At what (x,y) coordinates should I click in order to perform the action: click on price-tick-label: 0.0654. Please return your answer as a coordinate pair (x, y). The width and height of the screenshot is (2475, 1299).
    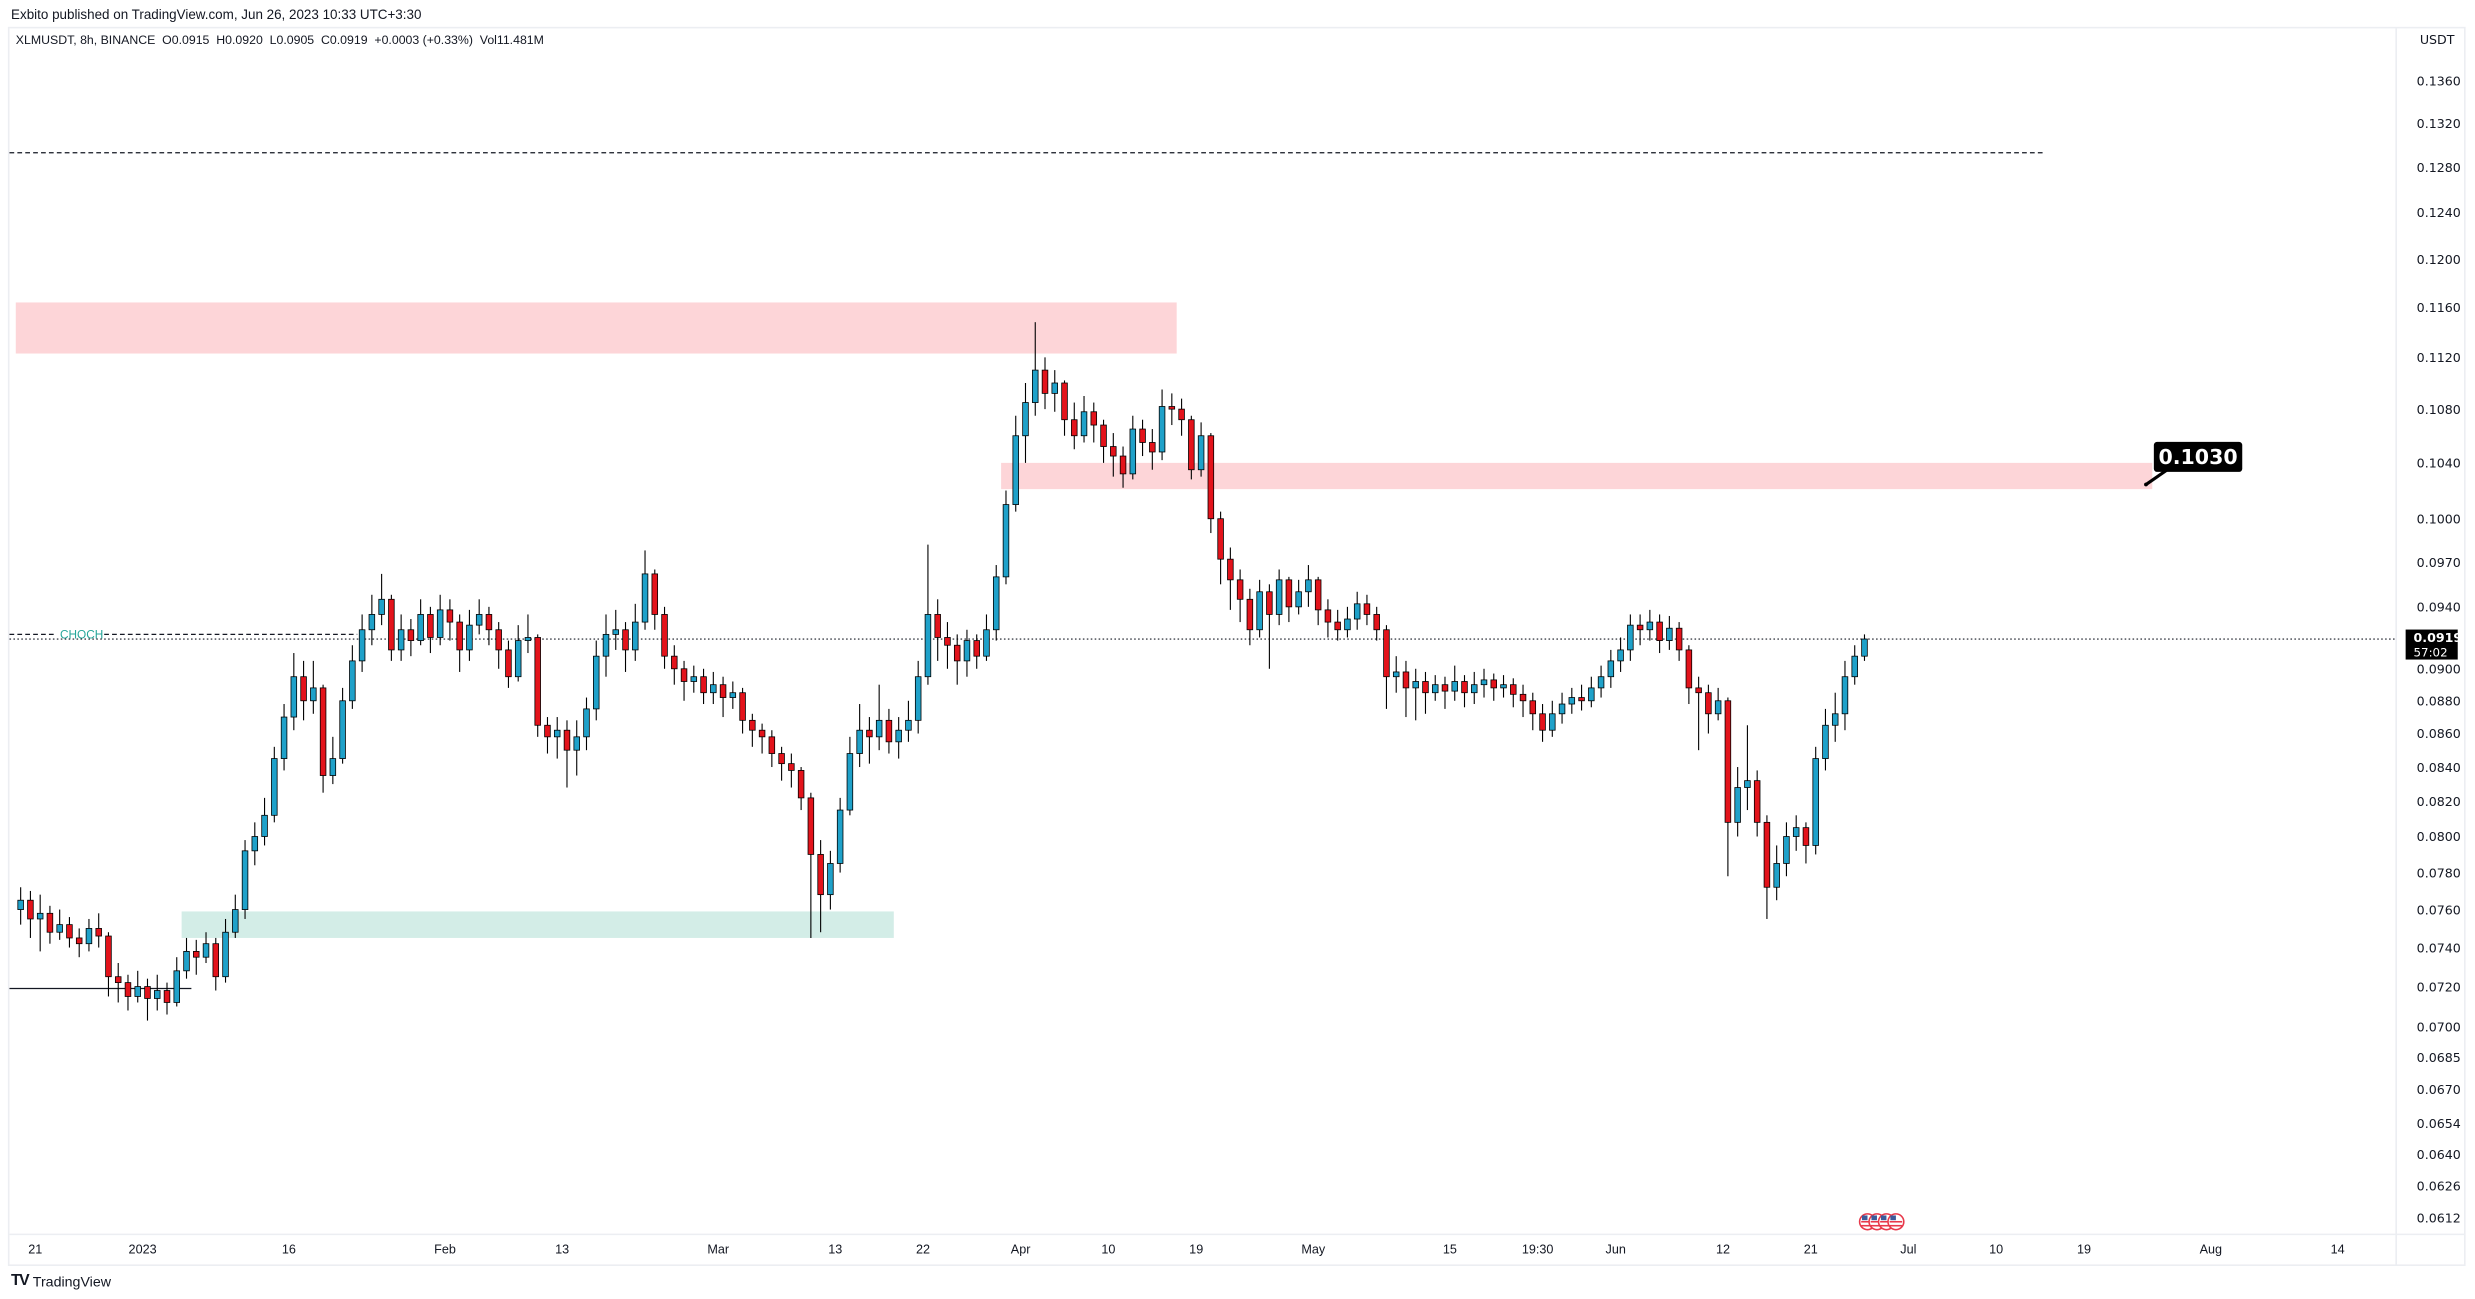
    Looking at the image, I should click on (2439, 1123).